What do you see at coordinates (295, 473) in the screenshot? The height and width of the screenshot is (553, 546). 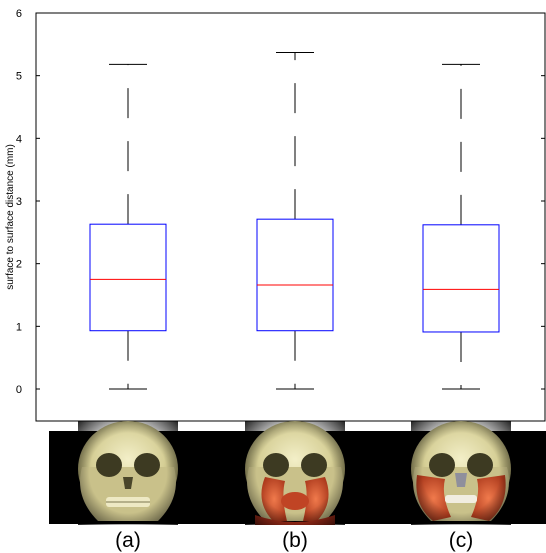 I see `skull-render-b` at bounding box center [295, 473].